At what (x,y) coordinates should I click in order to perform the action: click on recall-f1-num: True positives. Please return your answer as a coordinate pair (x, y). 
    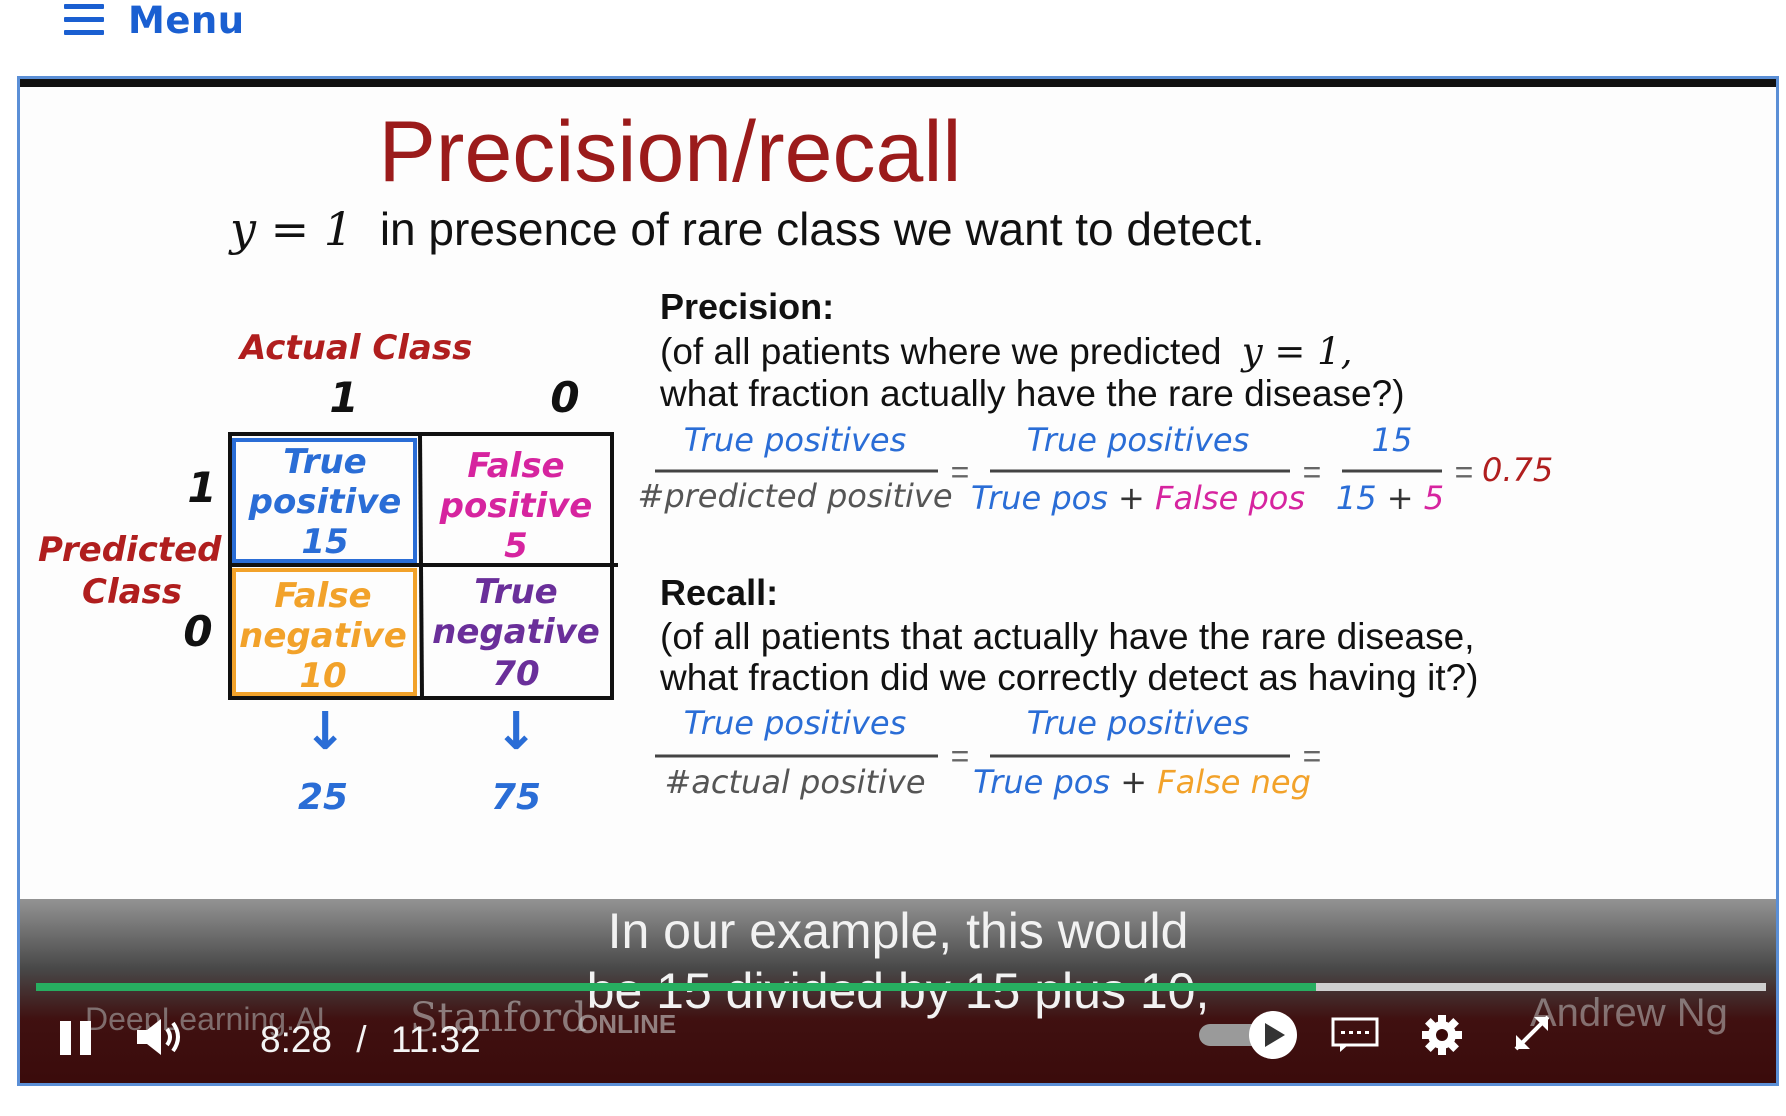
    Looking at the image, I should click on (795, 723).